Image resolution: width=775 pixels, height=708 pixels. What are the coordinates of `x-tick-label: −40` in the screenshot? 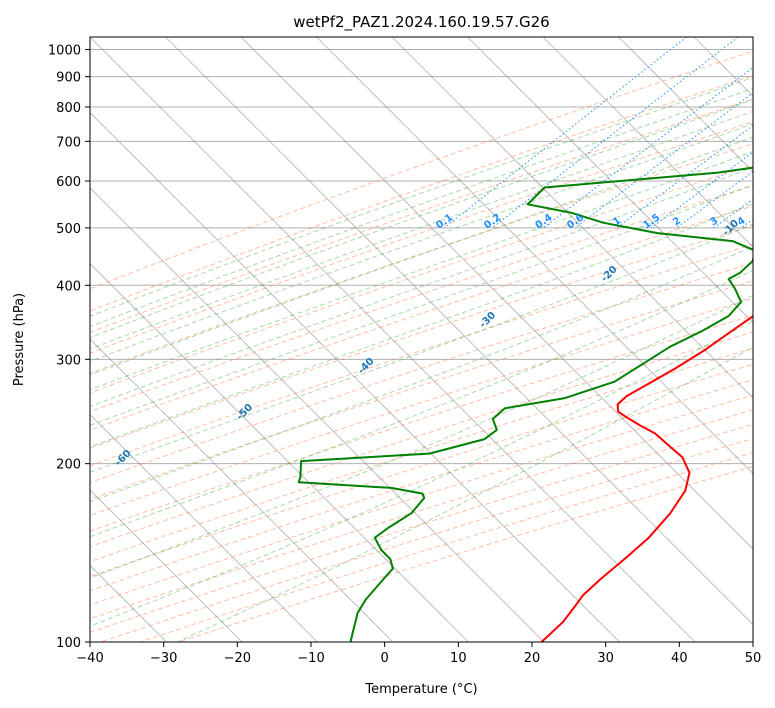 It's located at (89, 658).